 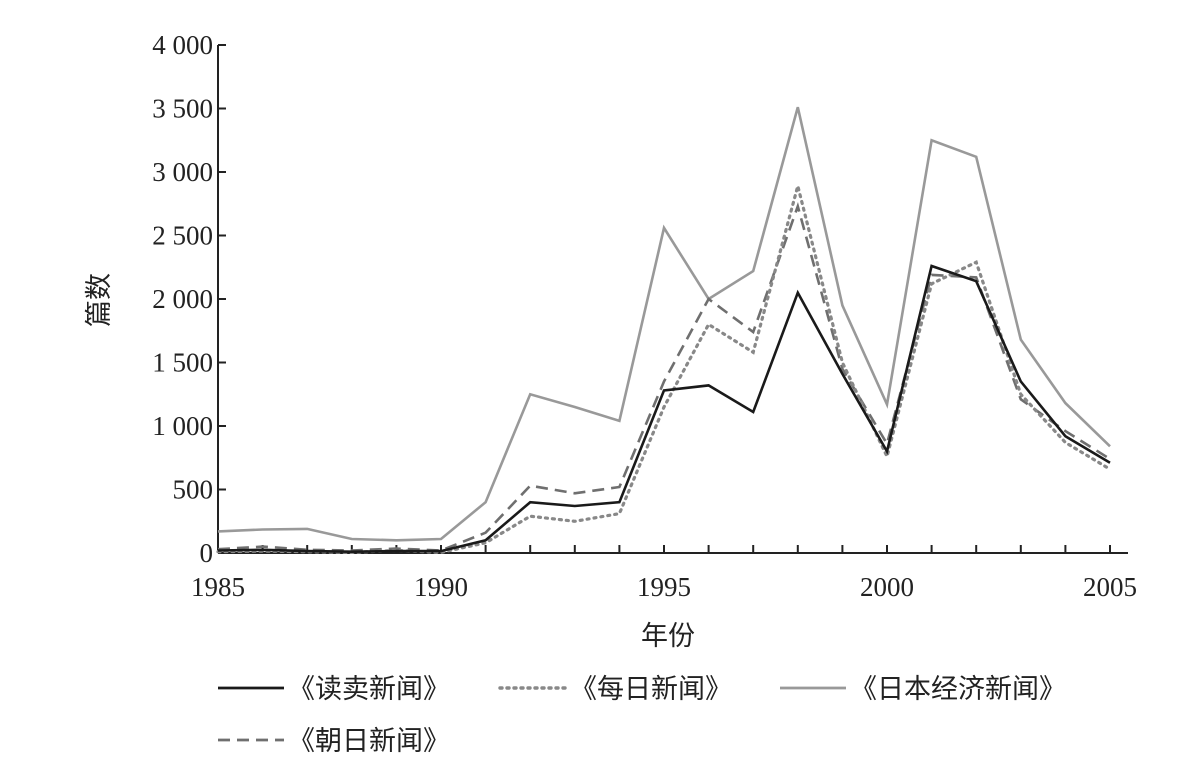 I want to click on y-tick-label: 0, so click(x=207, y=553).